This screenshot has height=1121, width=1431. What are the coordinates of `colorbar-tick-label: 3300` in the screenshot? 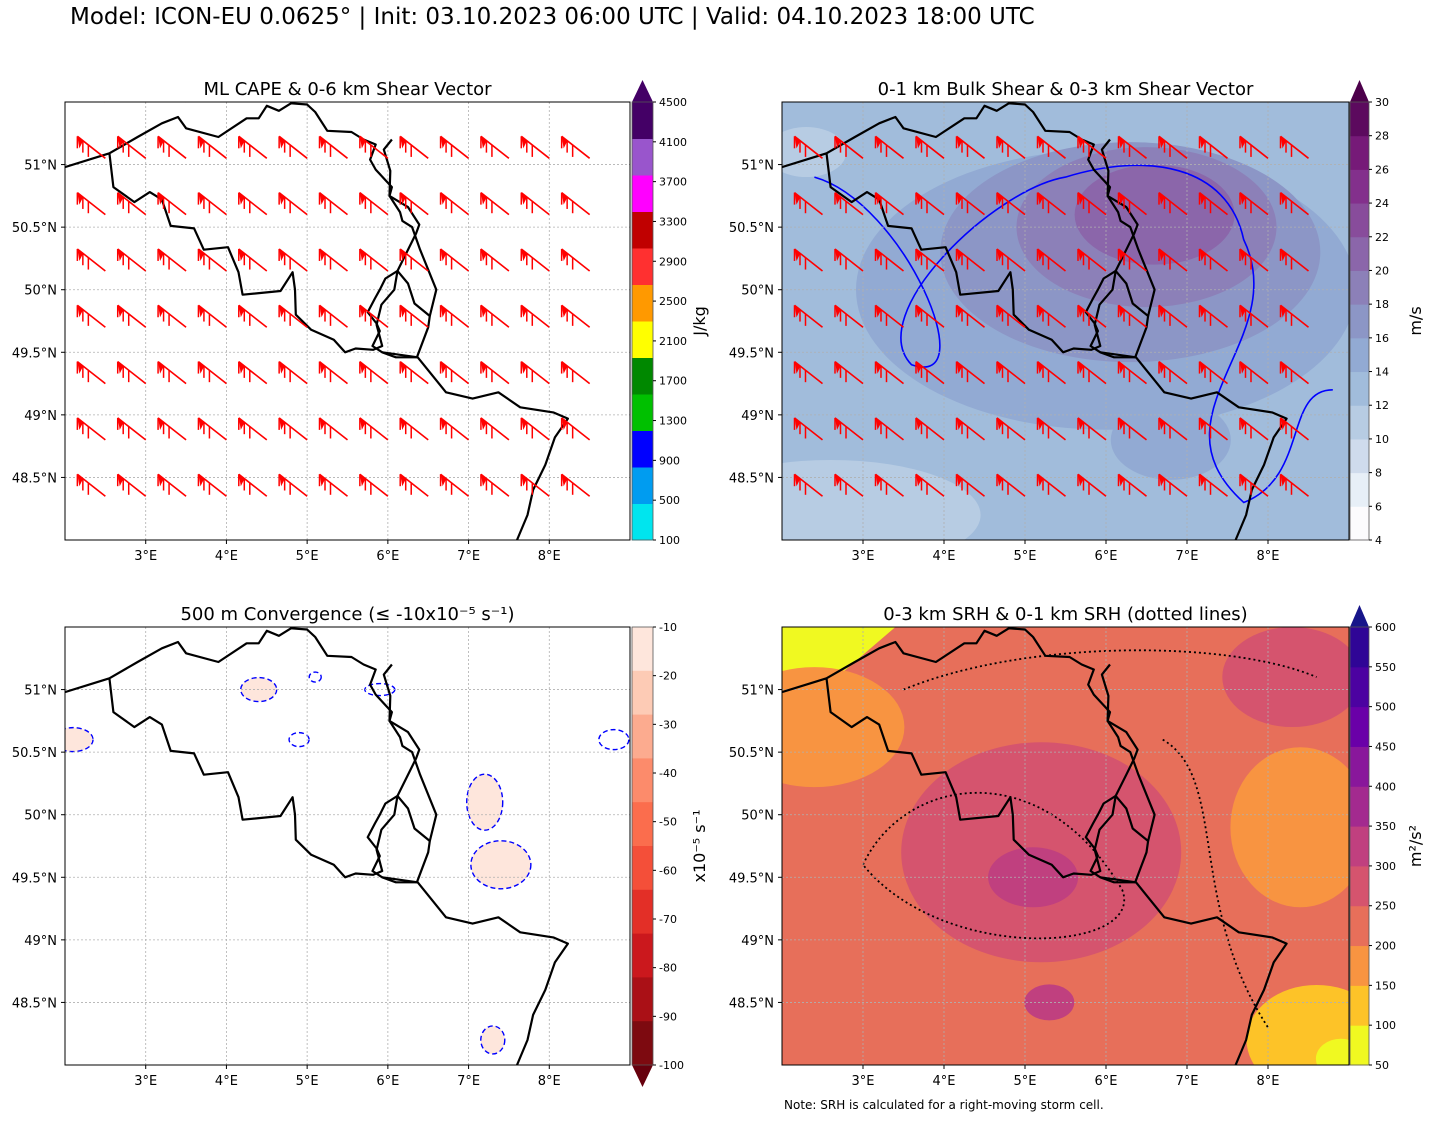 It's located at (673, 221).